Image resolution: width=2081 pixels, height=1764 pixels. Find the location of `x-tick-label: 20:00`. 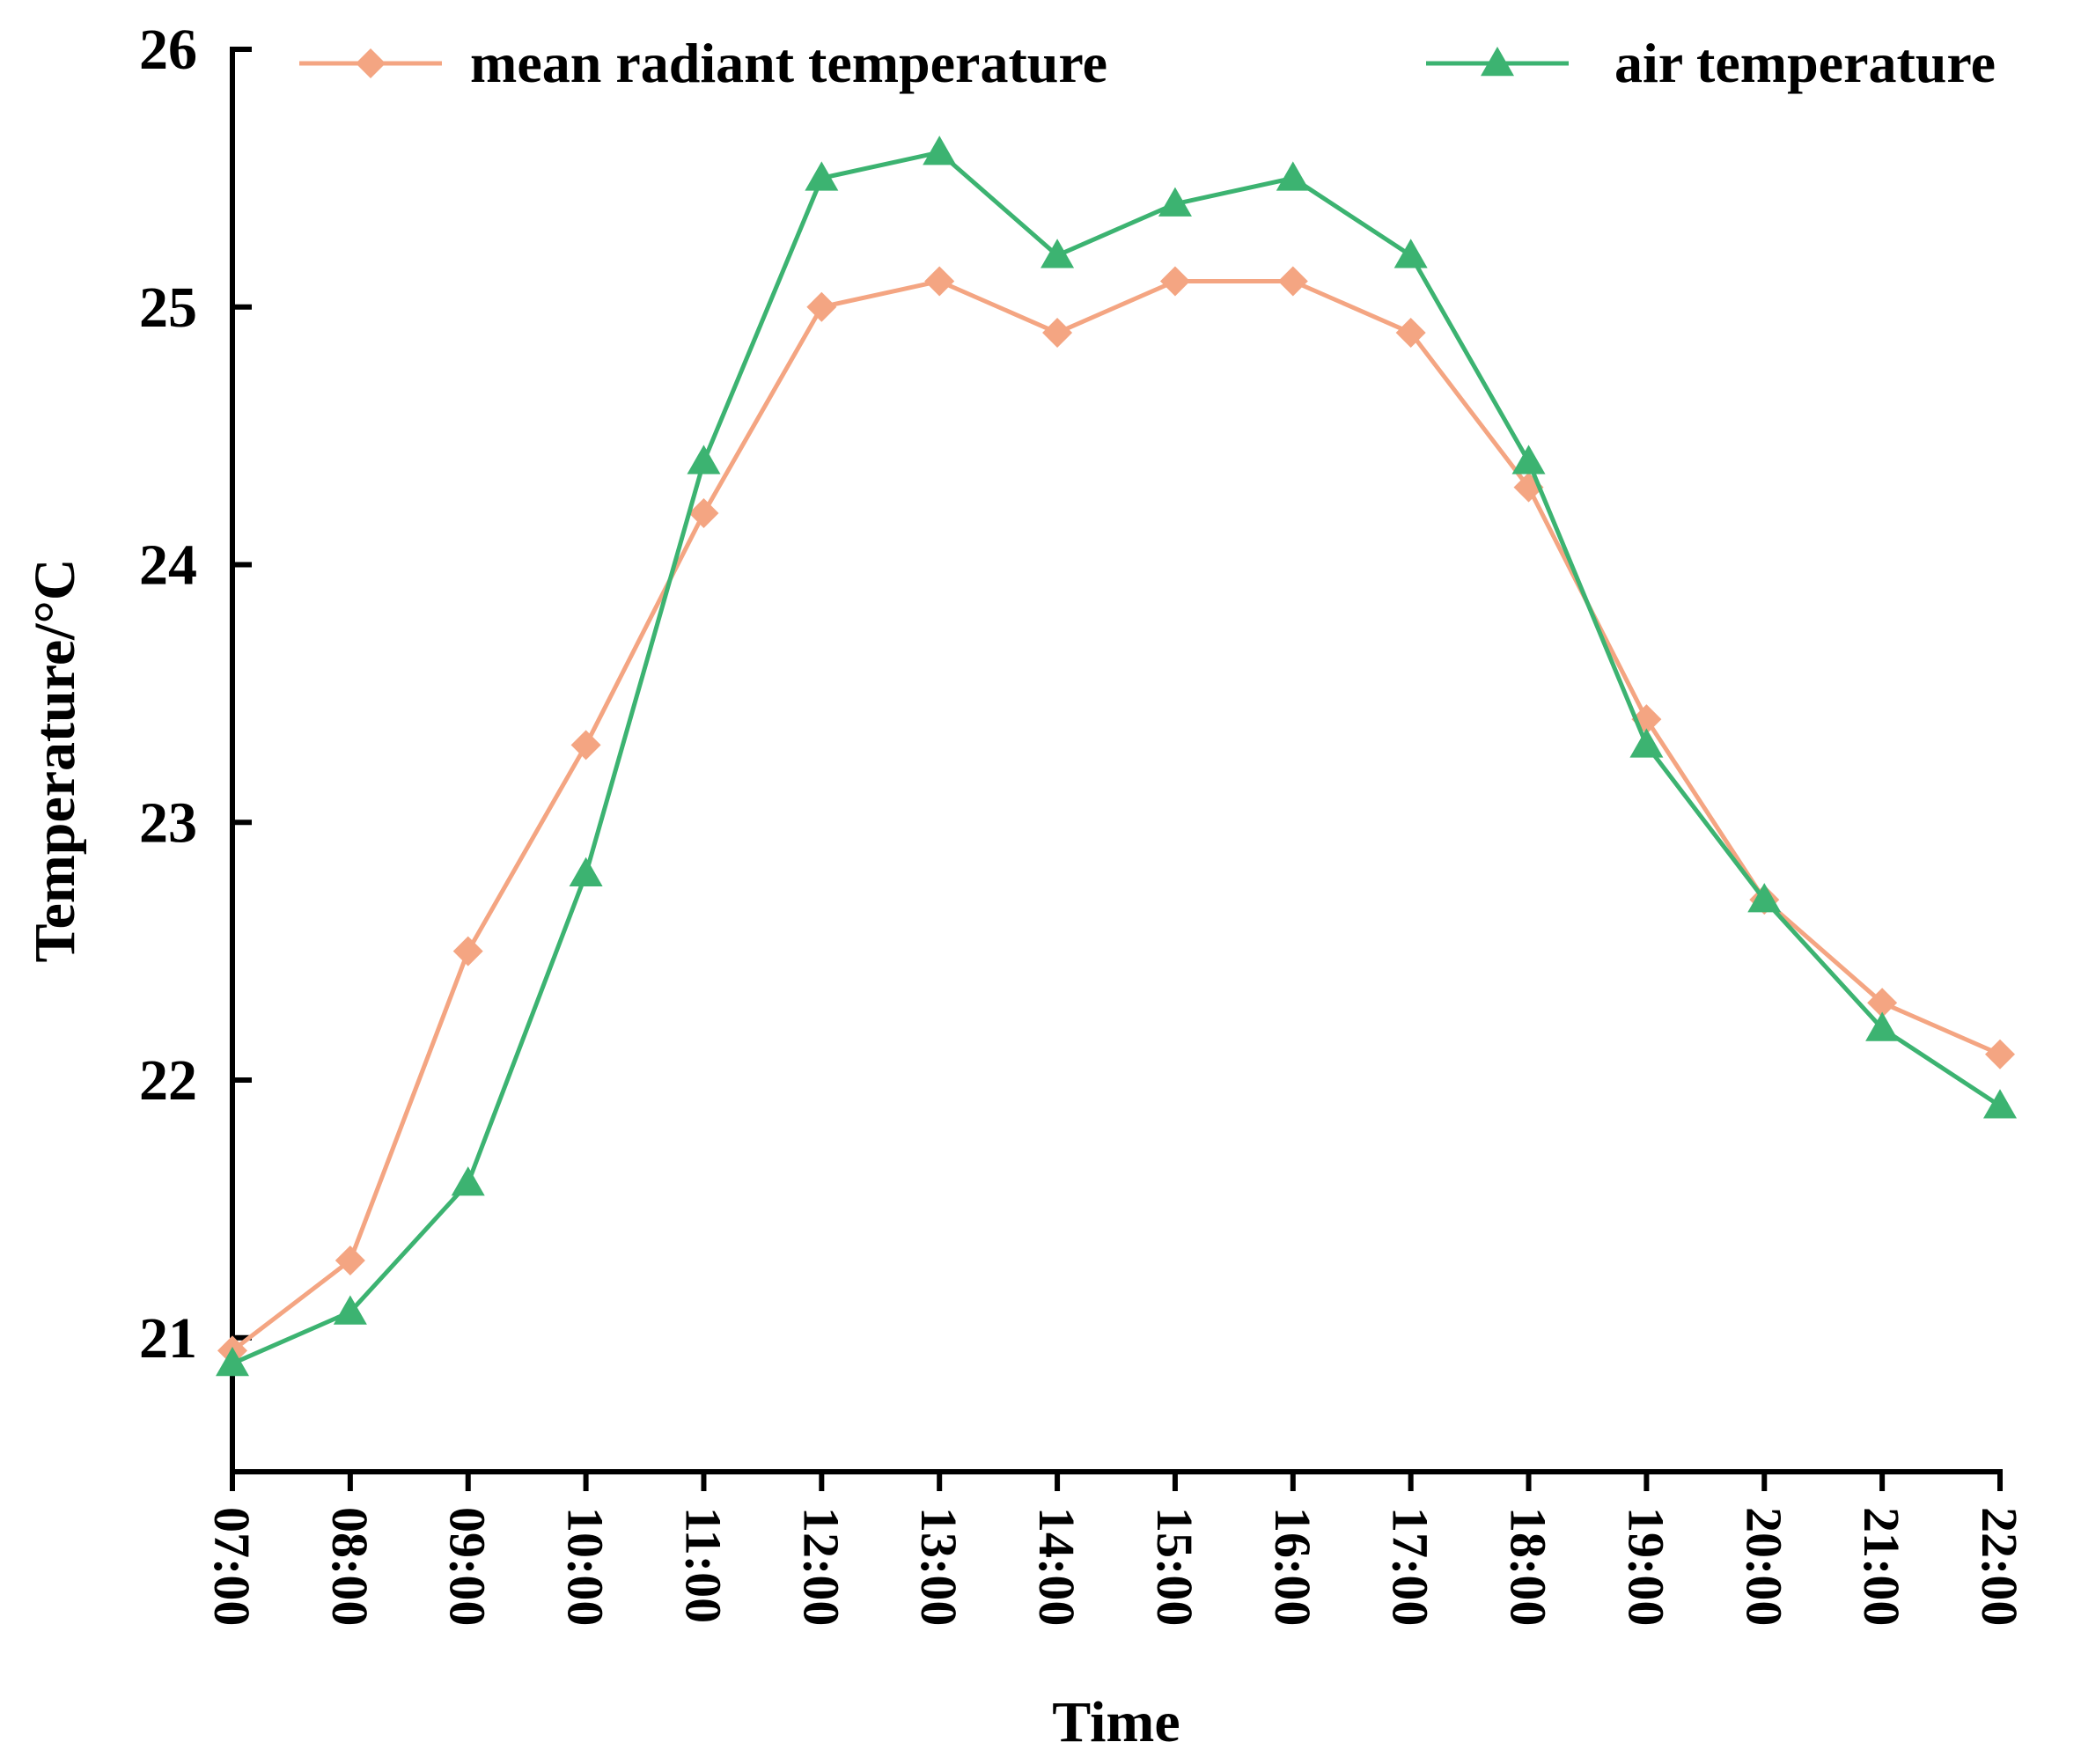

x-tick-label: 20:00 is located at coordinates (1763, 1566).